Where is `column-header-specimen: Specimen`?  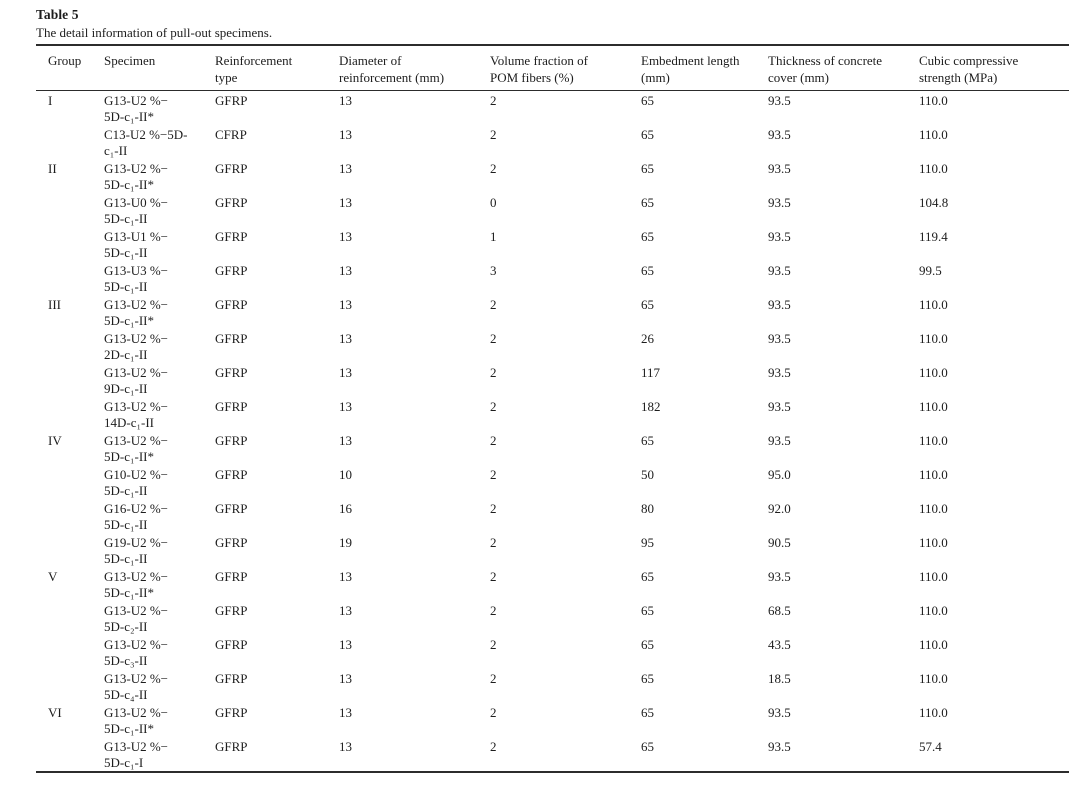
column-header-specimen: Specimen is located at coordinates (159, 68).